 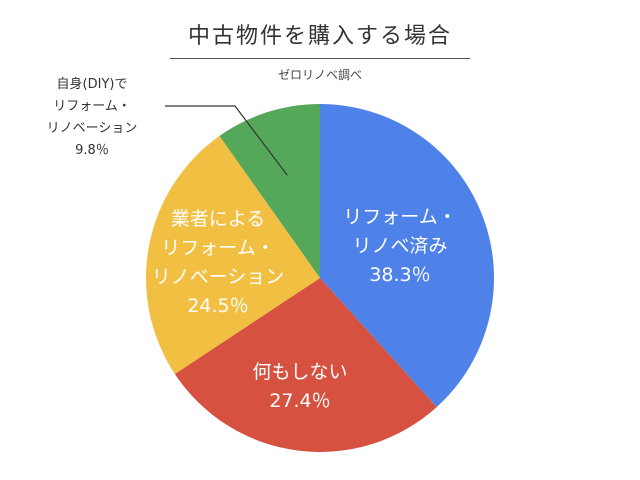 What do you see at coordinates (319, 36) in the screenshot?
I see `chart-title: 中古物件を購入する場合` at bounding box center [319, 36].